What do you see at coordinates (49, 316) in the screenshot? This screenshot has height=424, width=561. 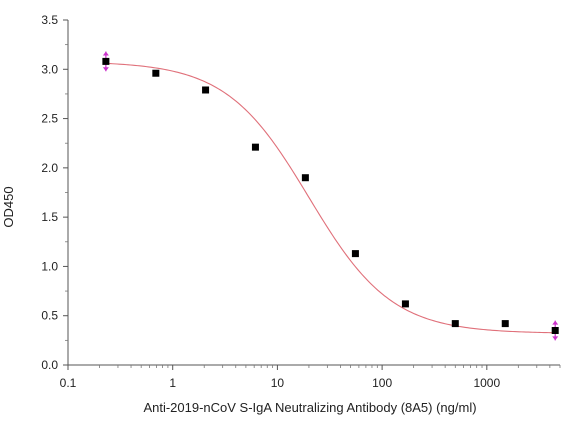 I see `y-tick-label: 0.5` at bounding box center [49, 316].